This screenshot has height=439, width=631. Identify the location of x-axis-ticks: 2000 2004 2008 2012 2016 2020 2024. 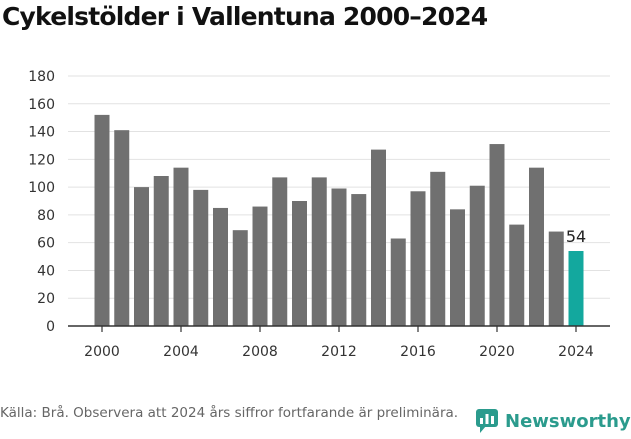
(339, 343).